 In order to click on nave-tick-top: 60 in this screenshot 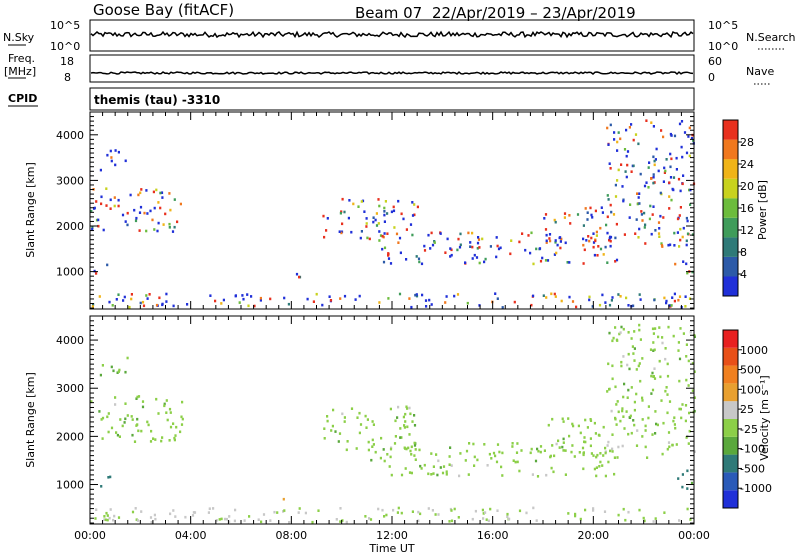, I will do `click(715, 61)`.